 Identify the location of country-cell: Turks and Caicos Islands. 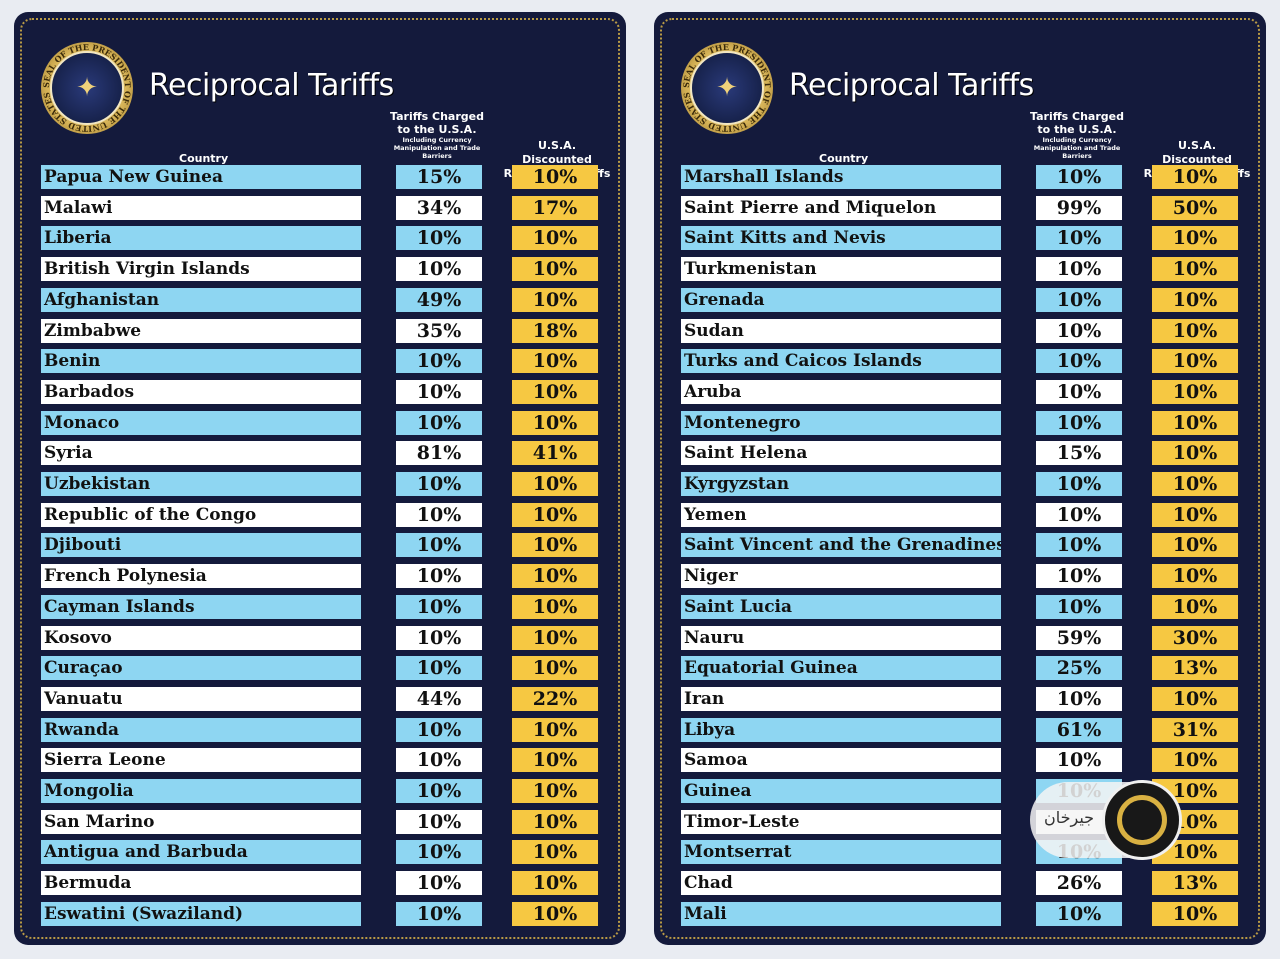
(841, 361).